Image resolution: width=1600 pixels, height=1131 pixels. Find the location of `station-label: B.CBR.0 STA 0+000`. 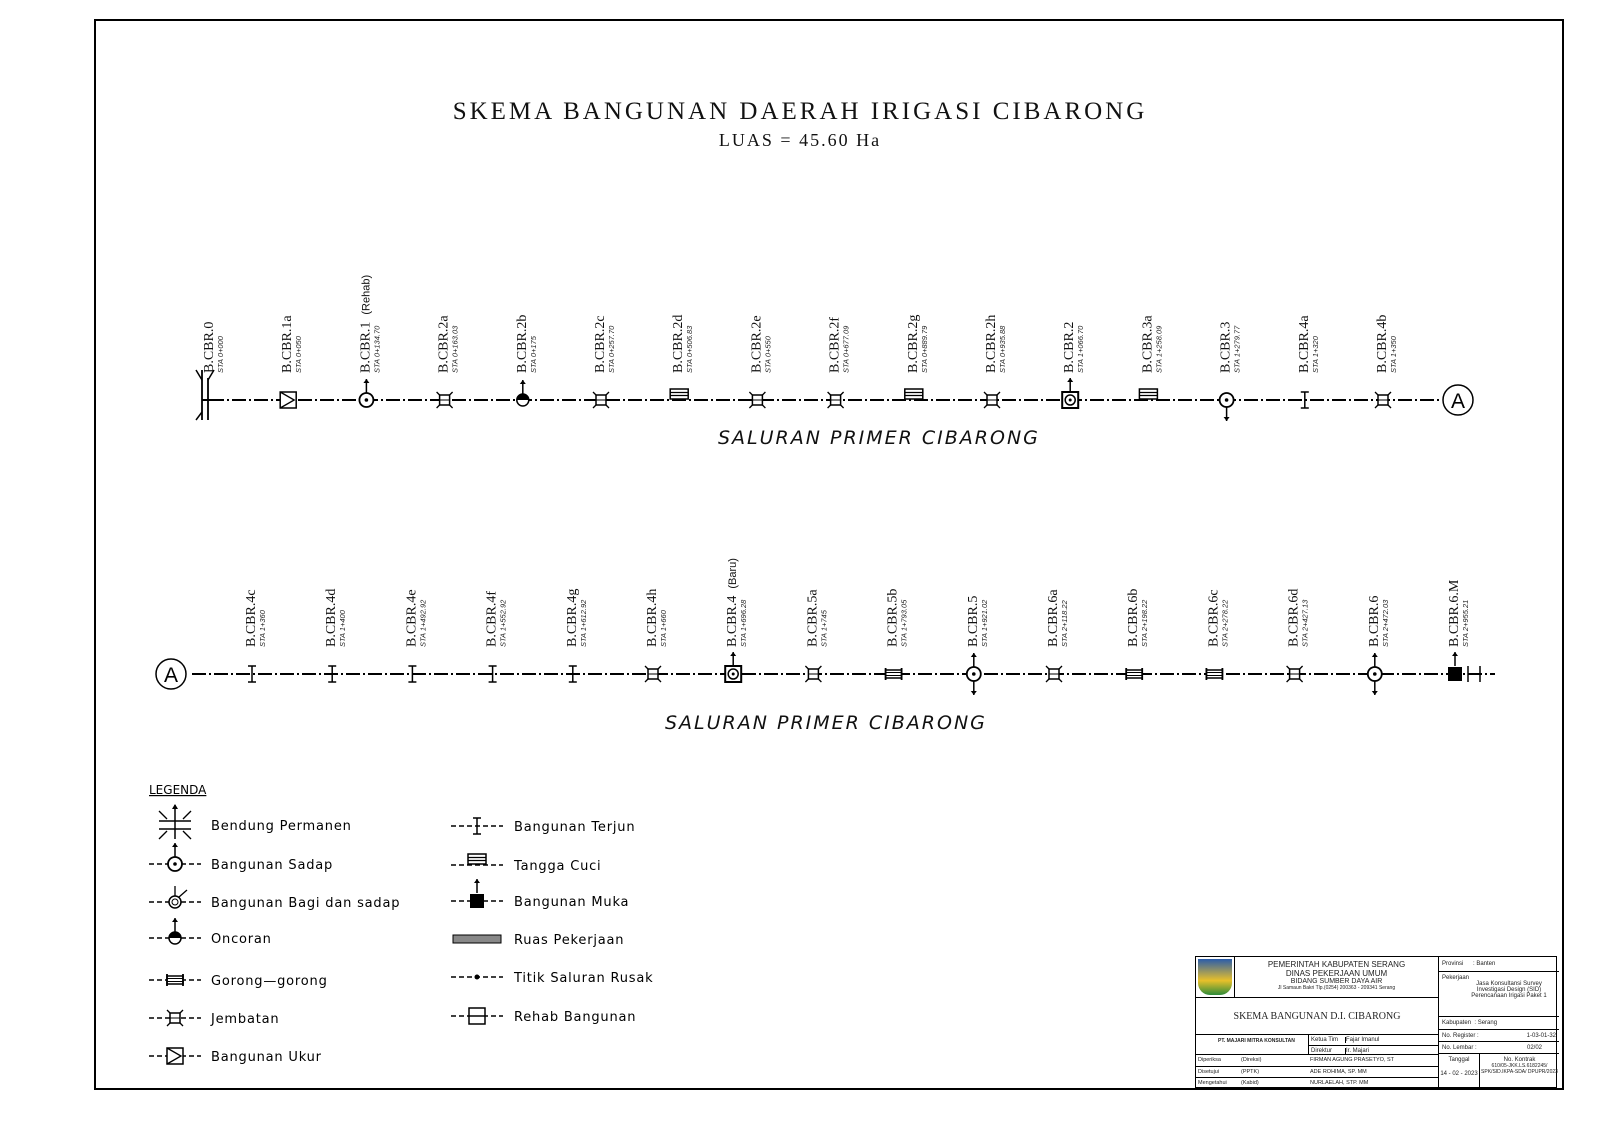

station-label: B.CBR.0 STA 0+000 is located at coordinates (213, 347).